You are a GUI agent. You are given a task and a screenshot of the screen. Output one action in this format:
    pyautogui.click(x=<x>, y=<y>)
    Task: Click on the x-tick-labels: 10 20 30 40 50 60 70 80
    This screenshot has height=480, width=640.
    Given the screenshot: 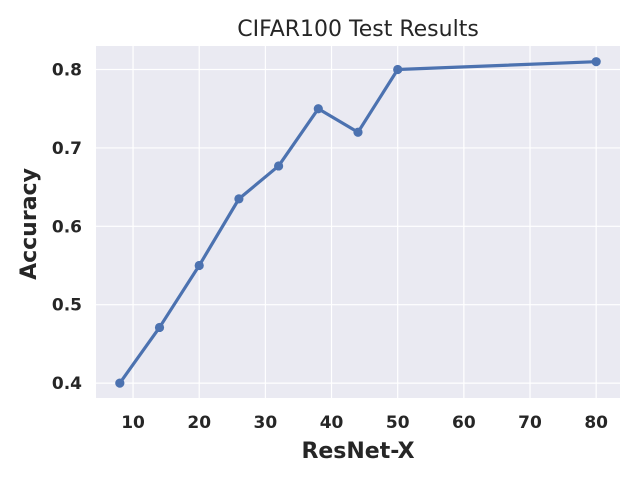 What is the action you would take?
    pyautogui.click(x=364, y=423)
    